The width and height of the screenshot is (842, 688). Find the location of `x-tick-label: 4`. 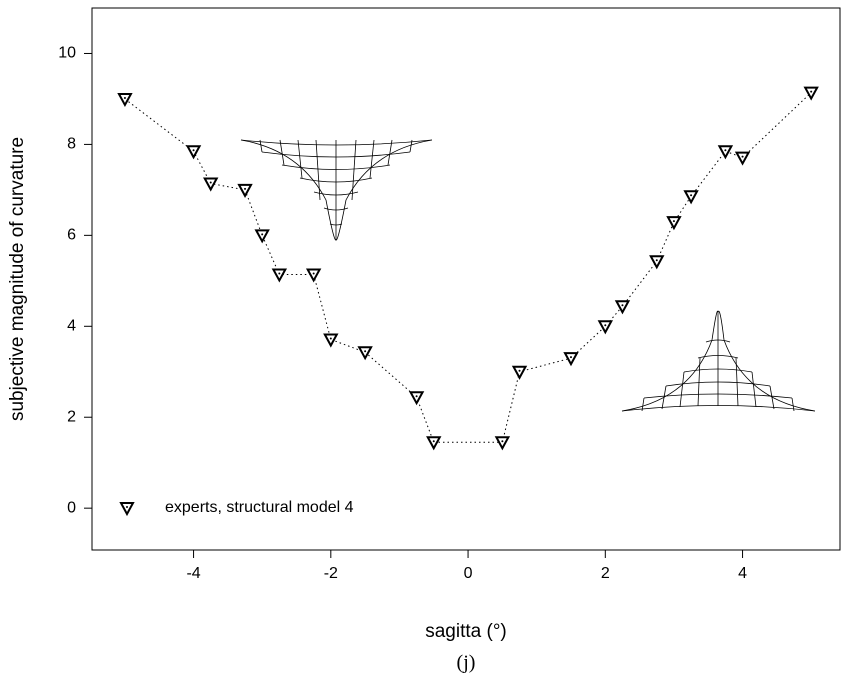

x-tick-label: 4 is located at coordinates (742, 573).